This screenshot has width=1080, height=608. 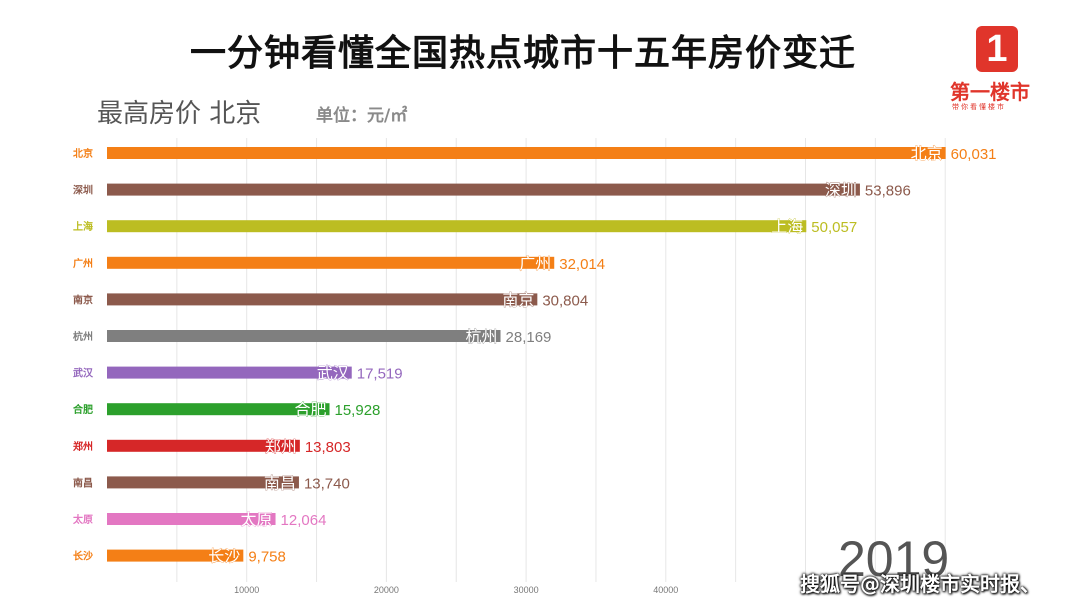 What do you see at coordinates (526, 590) in the screenshot?
I see `x-tick-label: 30000` at bounding box center [526, 590].